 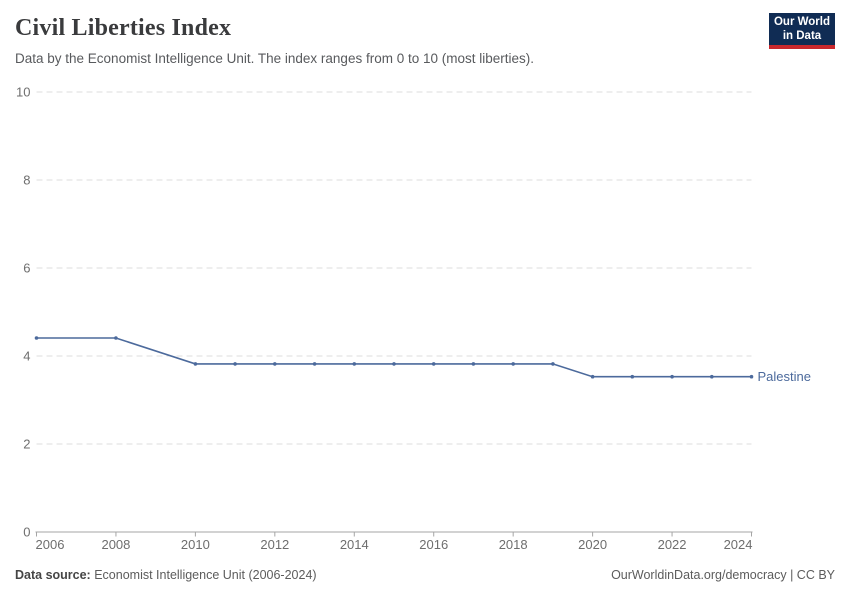 What do you see at coordinates (53, 575) in the screenshot?
I see `data-source-label: Data source:` at bounding box center [53, 575].